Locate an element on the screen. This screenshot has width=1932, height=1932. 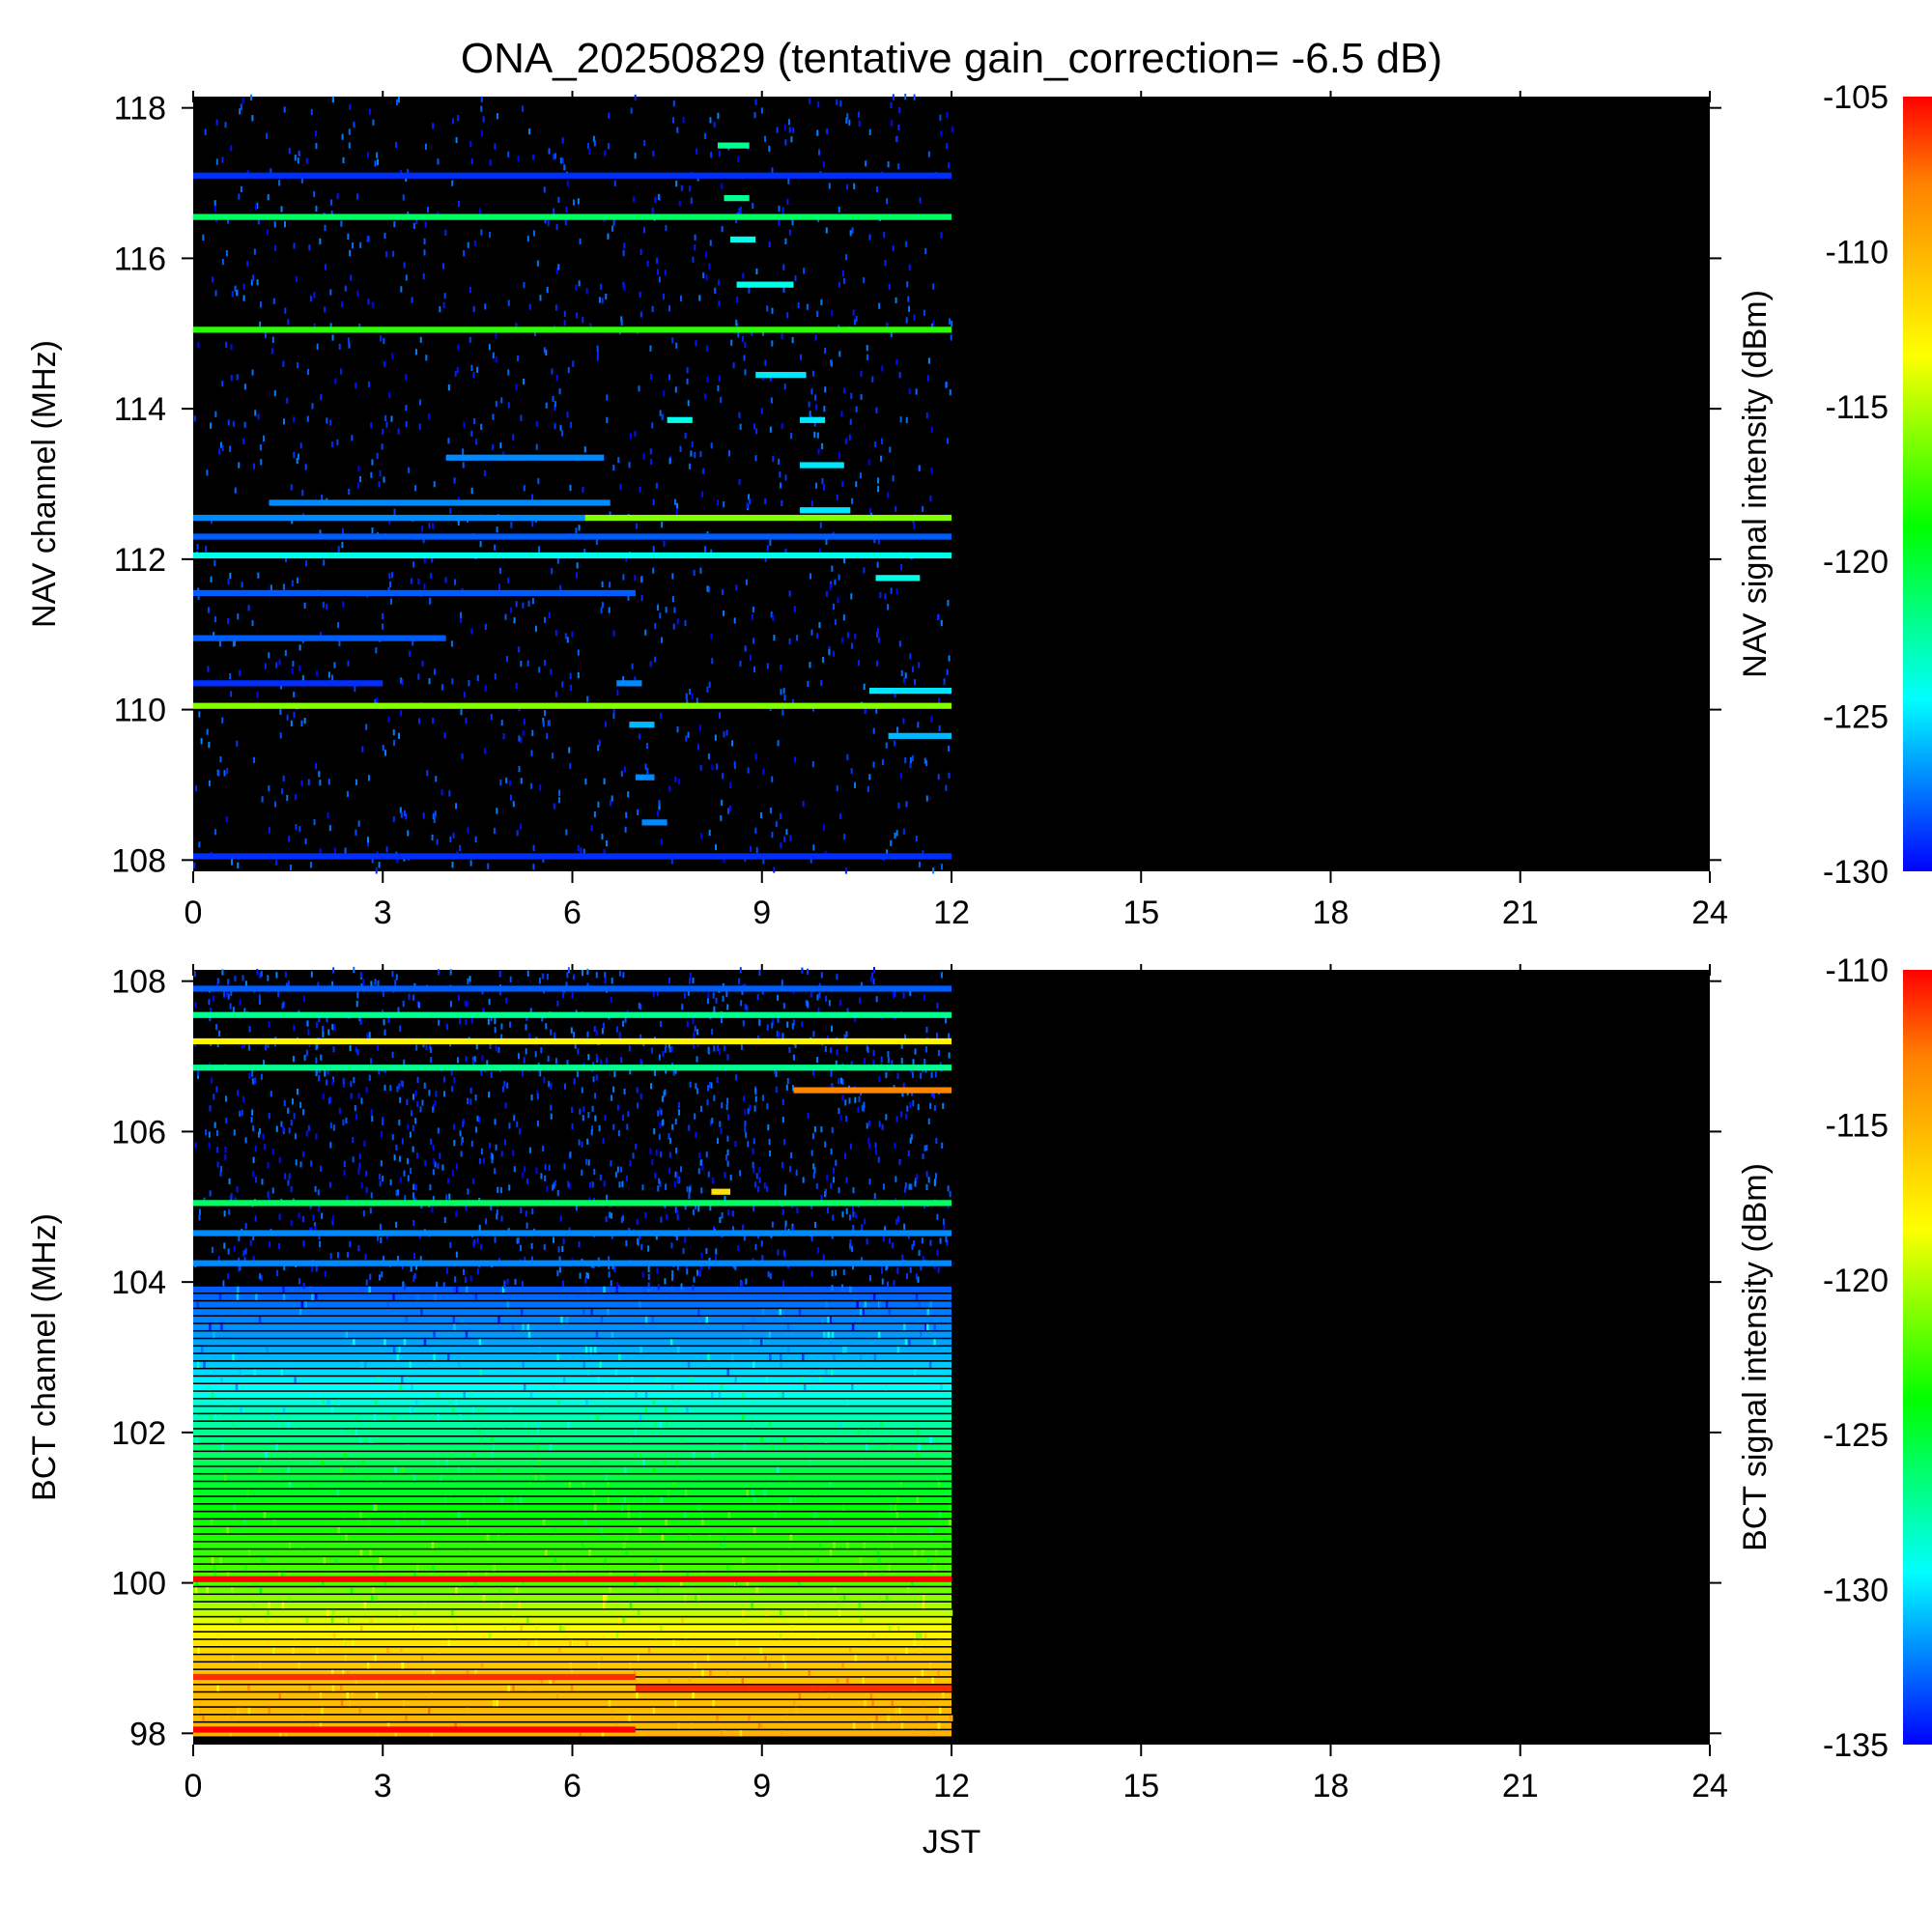
channel-band is located at coordinates (910, 691).